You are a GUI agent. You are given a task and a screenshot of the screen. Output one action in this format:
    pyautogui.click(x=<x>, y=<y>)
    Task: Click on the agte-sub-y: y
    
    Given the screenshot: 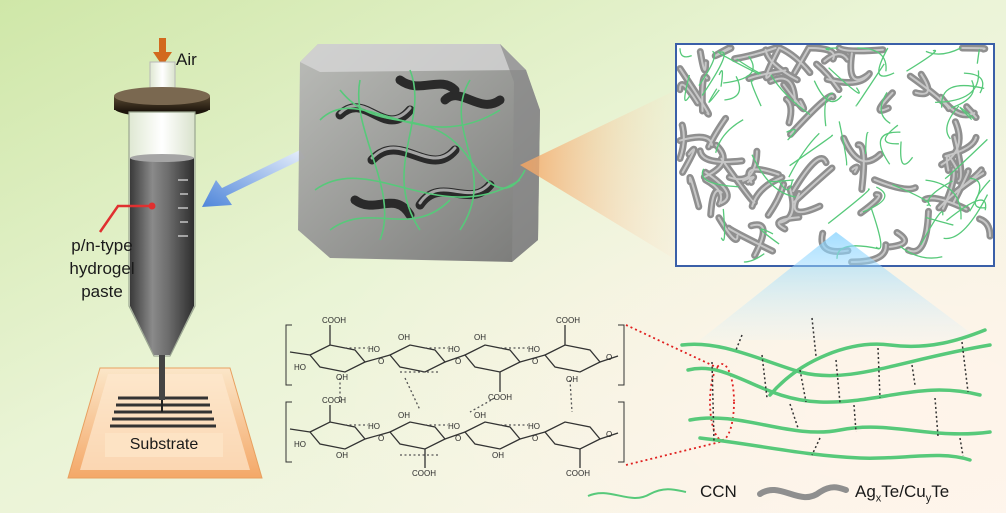 What is the action you would take?
    pyautogui.click(x=928, y=498)
    